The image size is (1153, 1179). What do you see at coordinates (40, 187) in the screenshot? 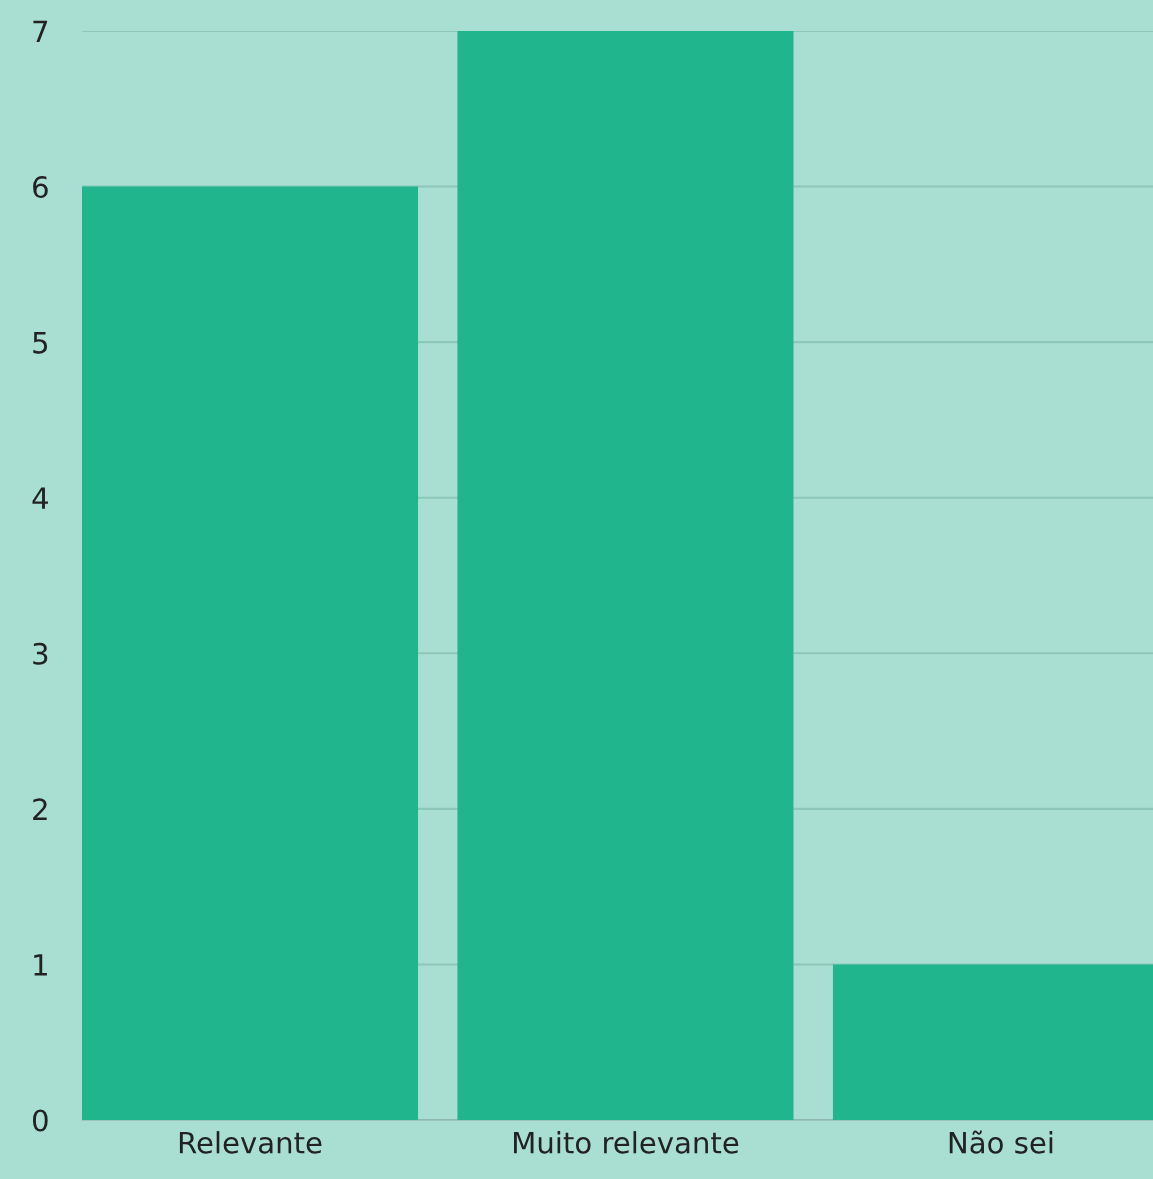
I see `y-tick-label: 6` at bounding box center [40, 187].